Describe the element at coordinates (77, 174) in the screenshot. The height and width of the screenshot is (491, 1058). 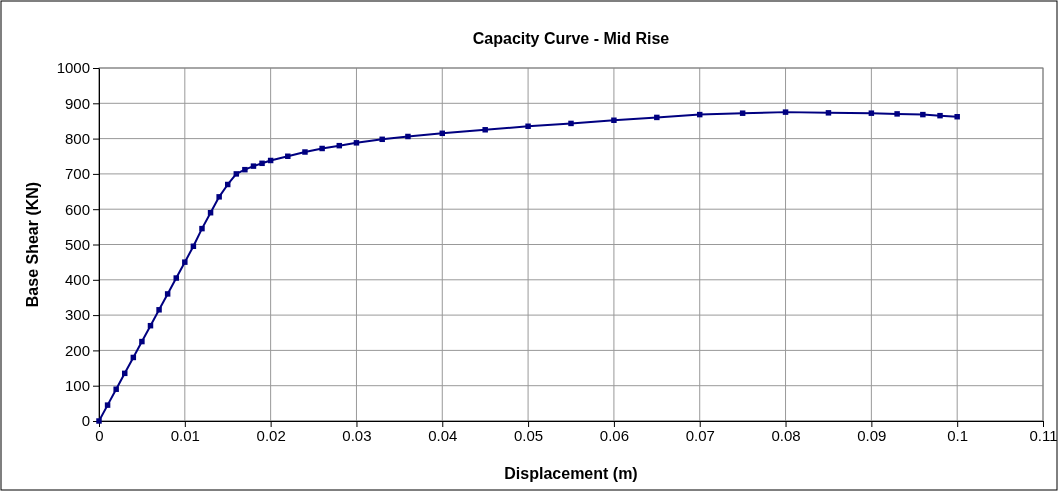
I see `y-tick-label: 700` at that location.